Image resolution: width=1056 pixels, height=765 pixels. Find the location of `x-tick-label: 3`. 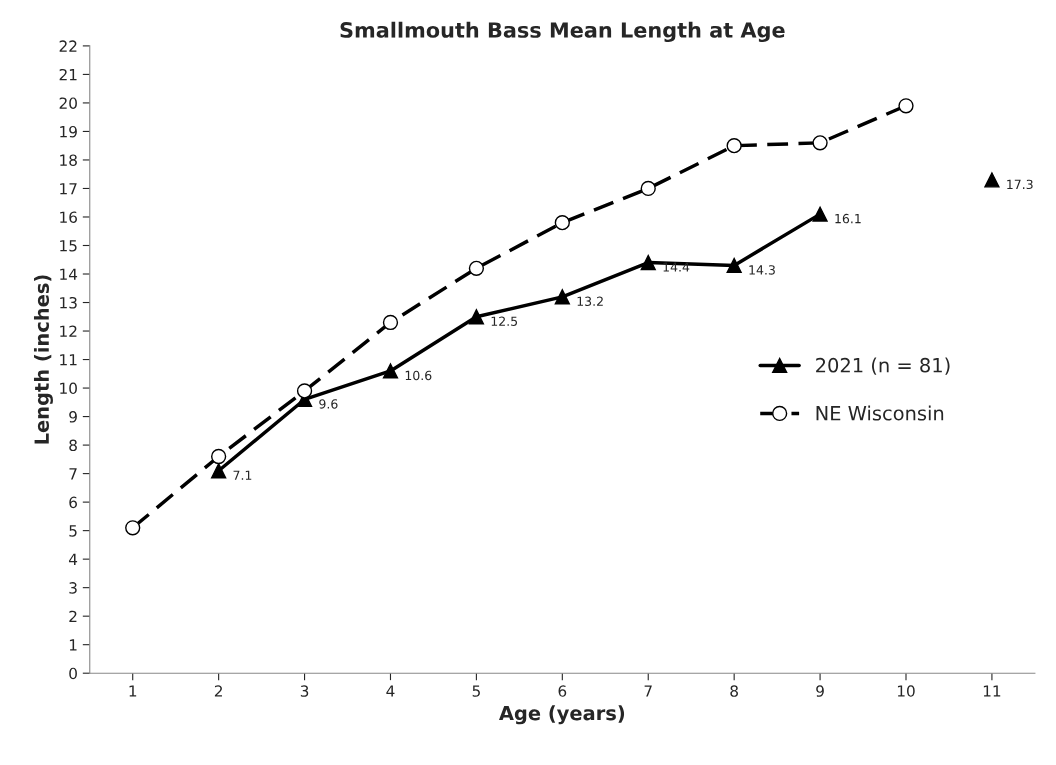

x-tick-label: 3 is located at coordinates (304, 691).